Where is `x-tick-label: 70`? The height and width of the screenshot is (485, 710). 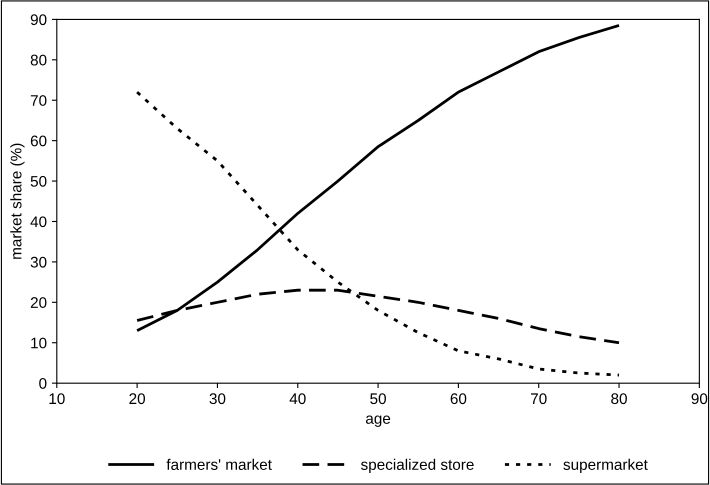 x-tick-label: 70 is located at coordinates (539, 398).